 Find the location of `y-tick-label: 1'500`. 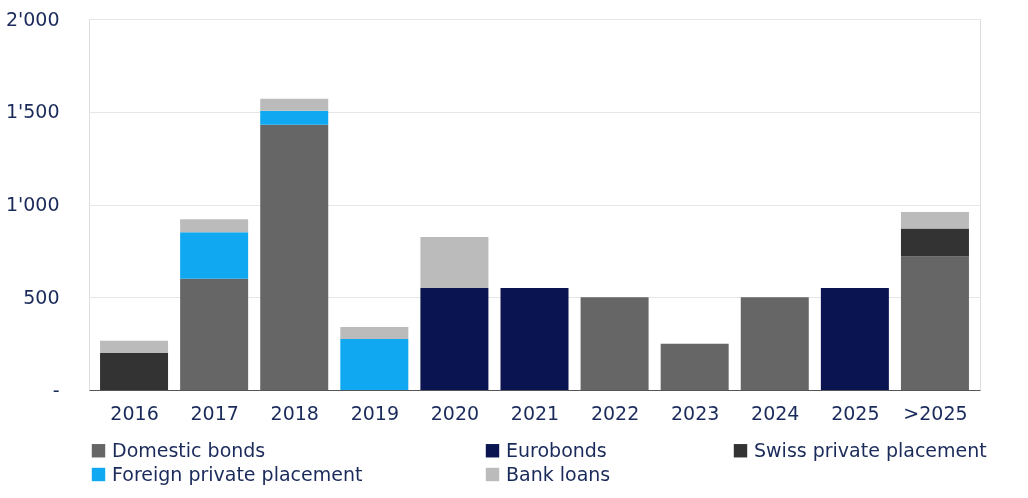

y-tick-label: 1'500 is located at coordinates (32, 111).